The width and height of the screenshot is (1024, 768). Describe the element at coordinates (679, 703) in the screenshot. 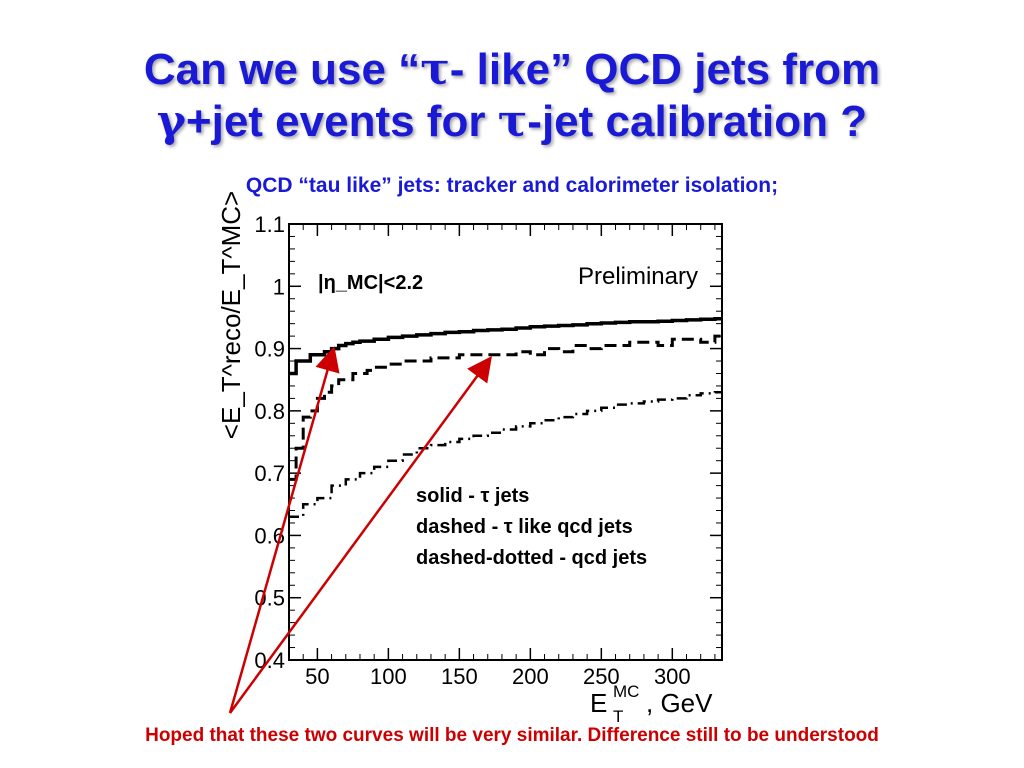

I see `x-axis-label-unit: , GeV` at that location.